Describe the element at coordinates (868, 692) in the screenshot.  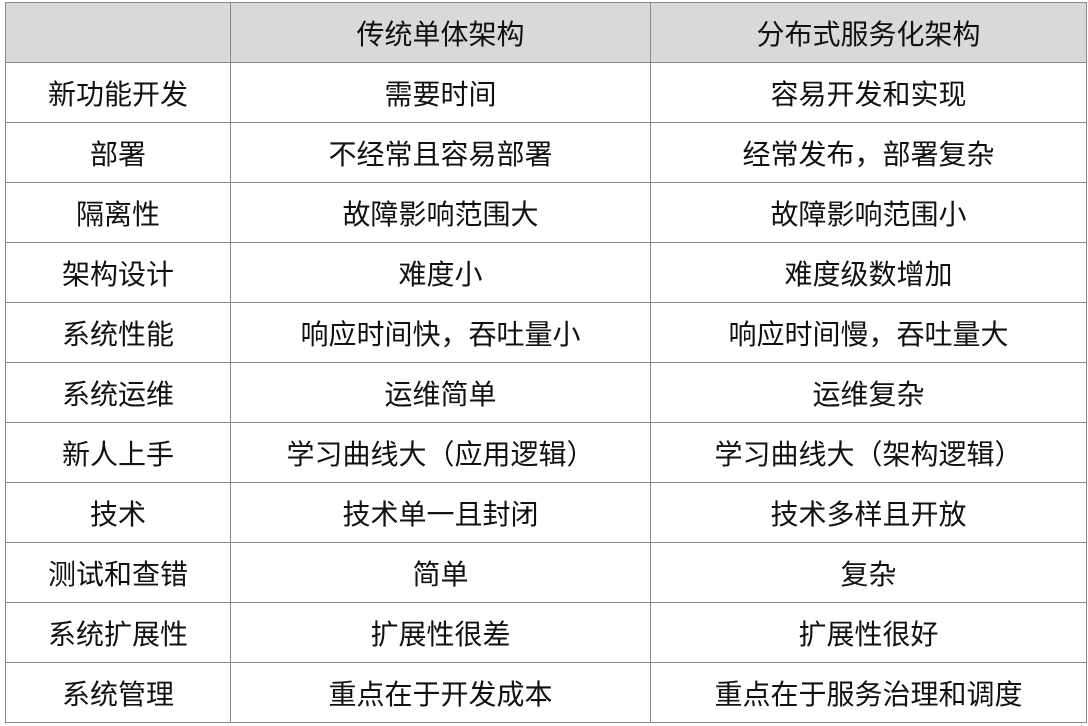
I see `table-cell: 重点在于服务治理和调度` at that location.